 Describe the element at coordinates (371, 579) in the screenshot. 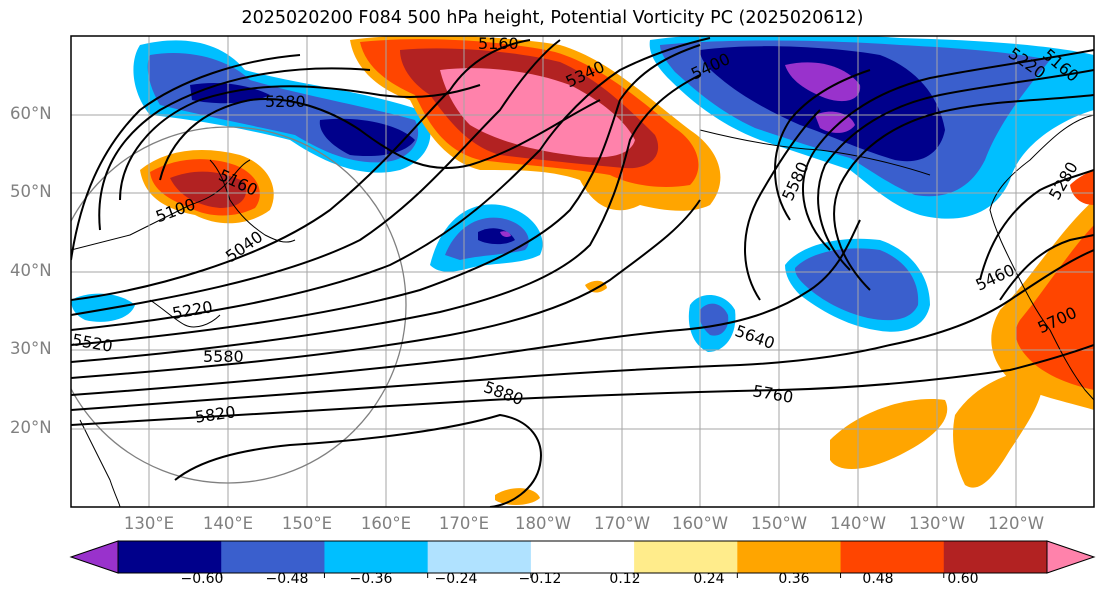

I see `colorbar-tick-label: −0.36` at that location.